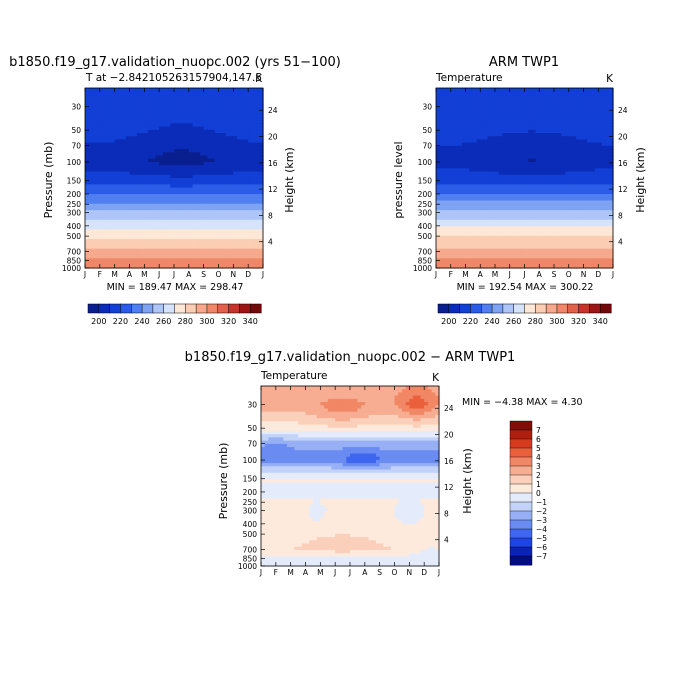  What do you see at coordinates (245, 308) in the screenshot?
I see `model-colorbar-swatch` at bounding box center [245, 308].